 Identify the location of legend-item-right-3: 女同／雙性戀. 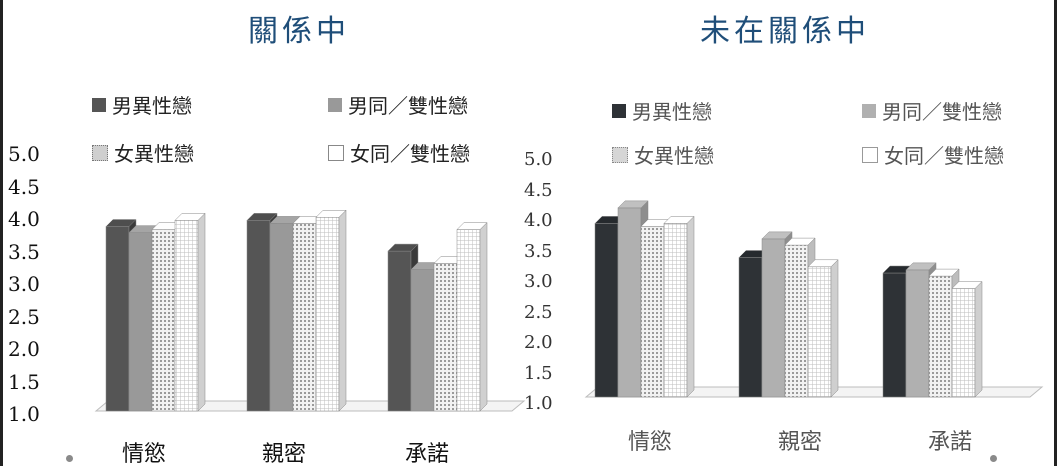
(933, 154).